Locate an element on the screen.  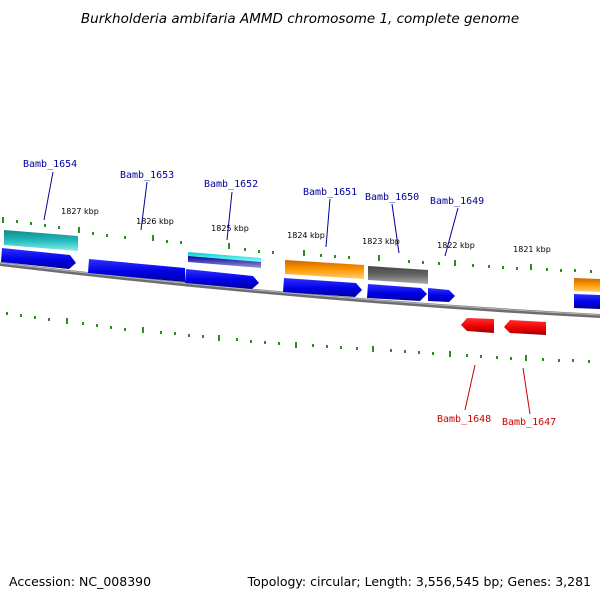
gene-label-bamb-1650: Bamb_1650 is located at coordinates (392, 197).